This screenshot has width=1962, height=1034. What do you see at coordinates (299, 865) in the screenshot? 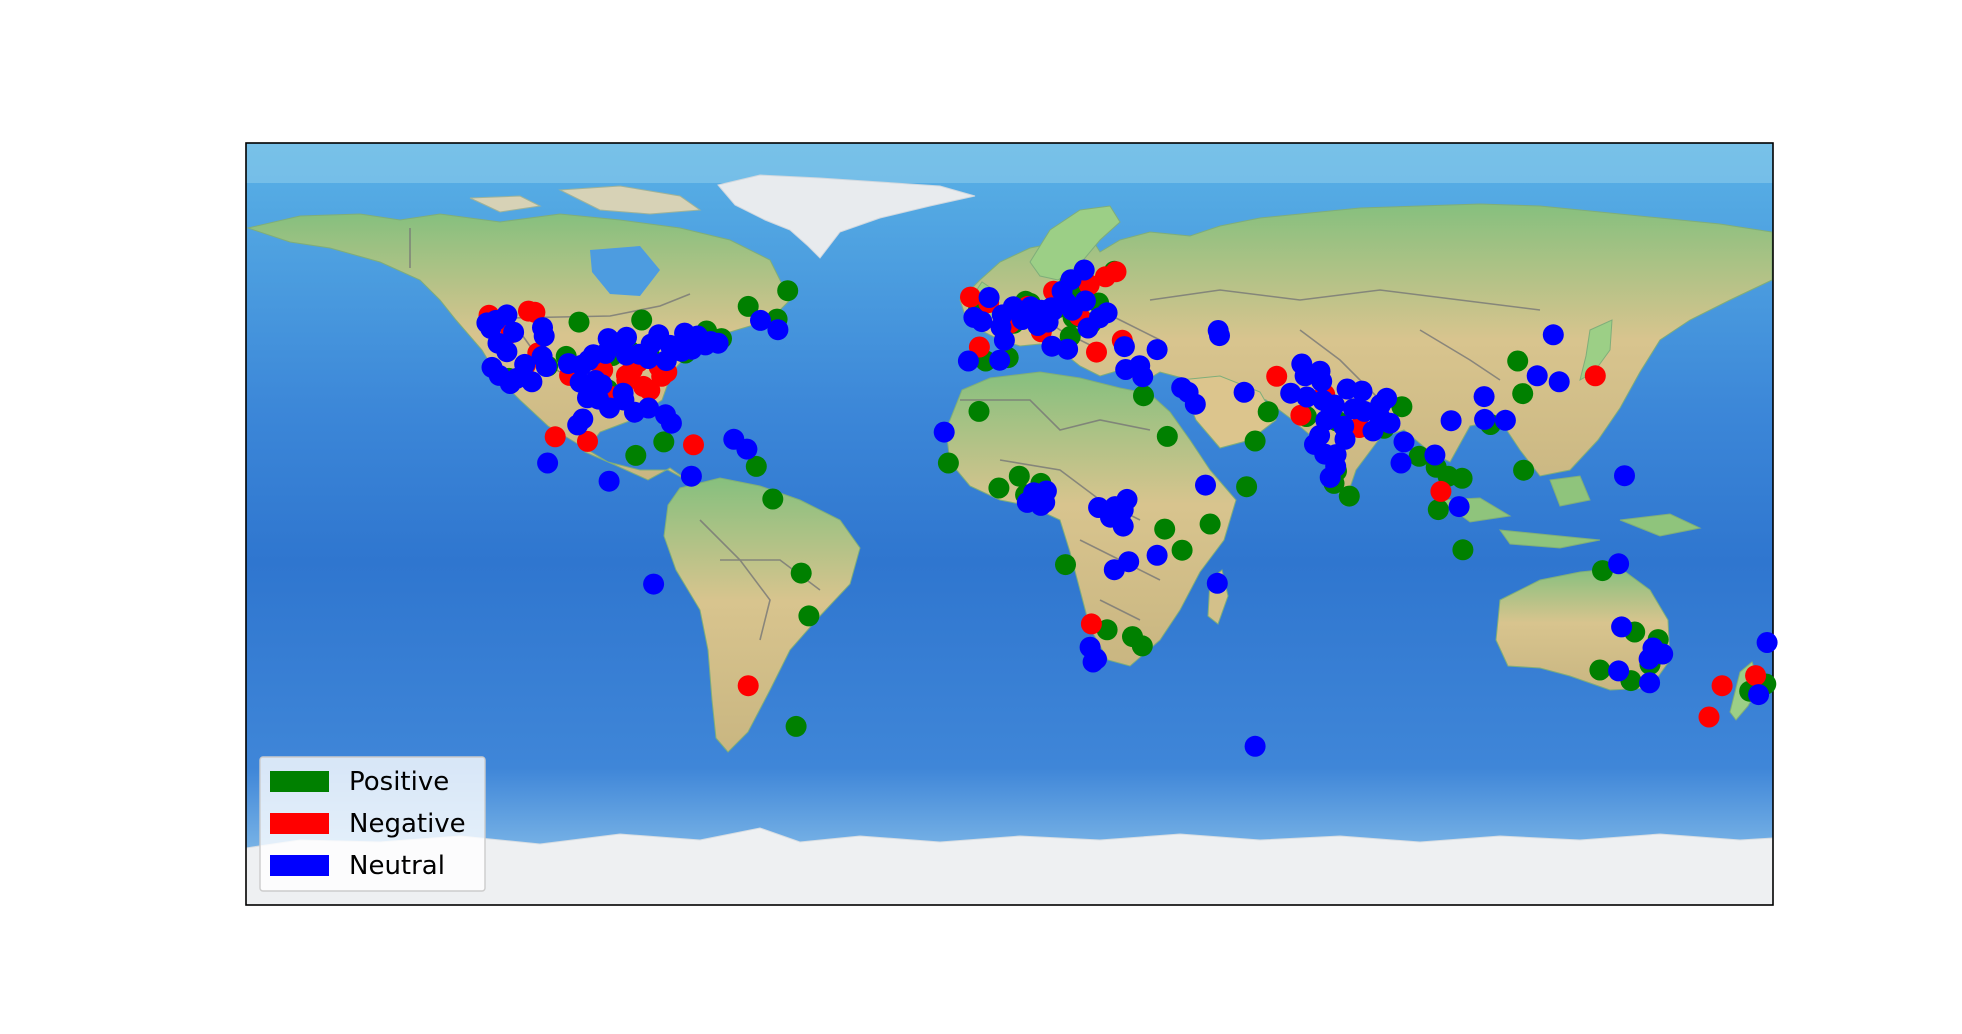
I see `legend-swatch-neutral` at bounding box center [299, 865].